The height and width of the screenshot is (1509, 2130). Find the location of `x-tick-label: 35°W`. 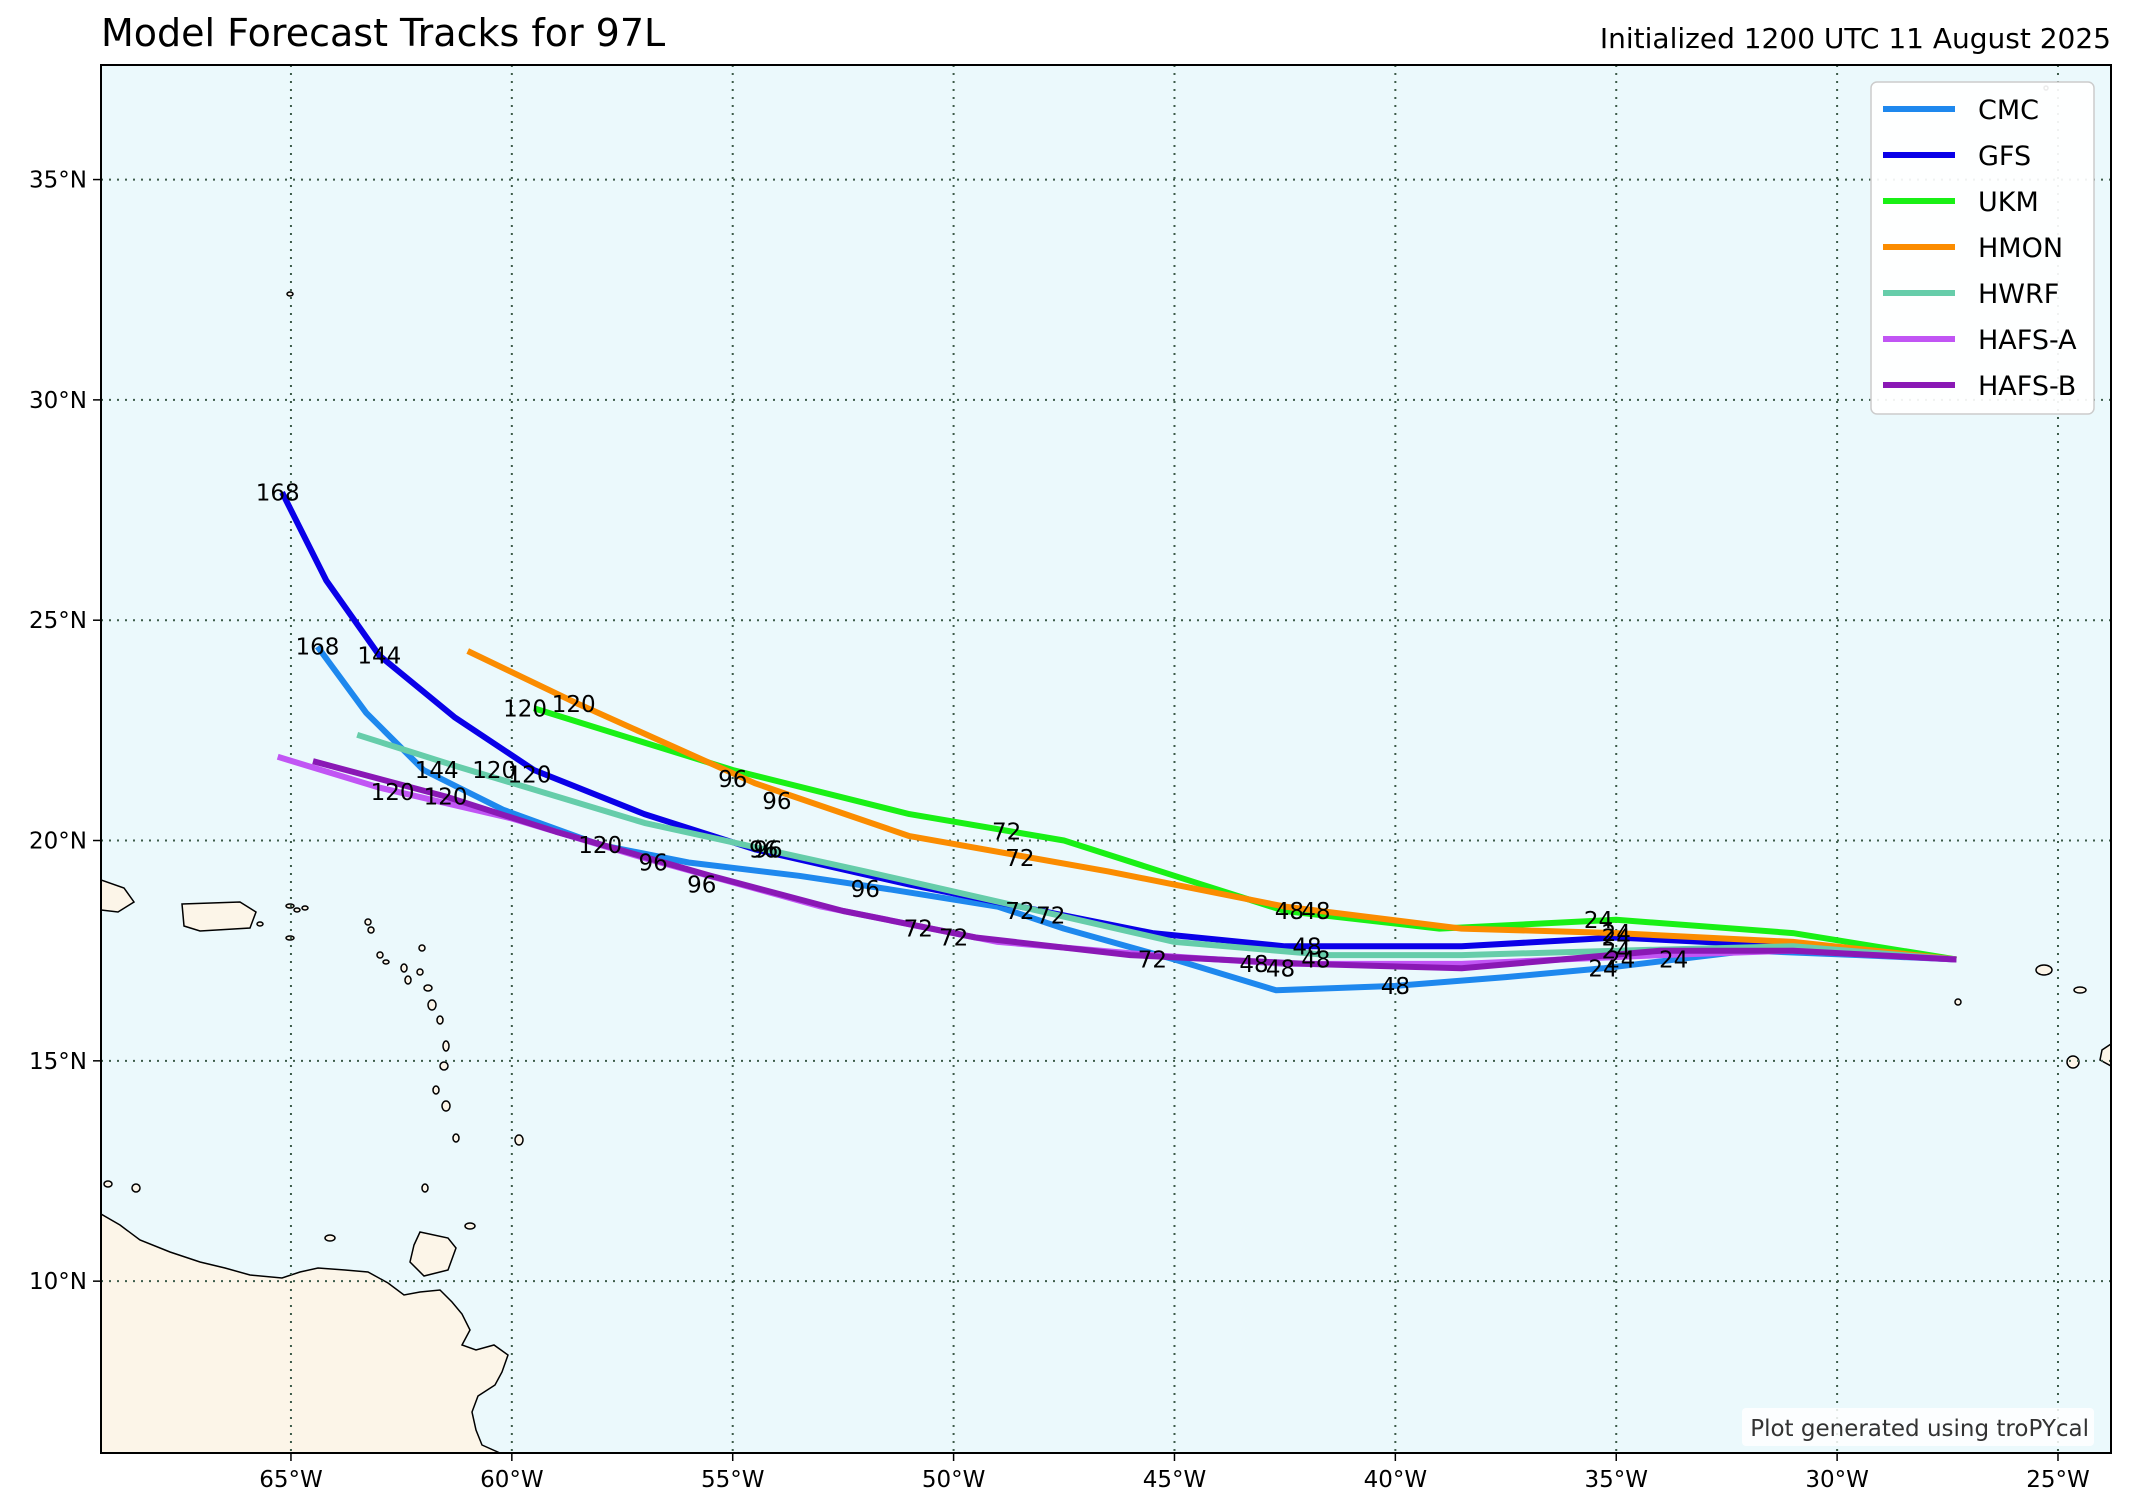

x-tick-label: 35°W is located at coordinates (1616, 1480).